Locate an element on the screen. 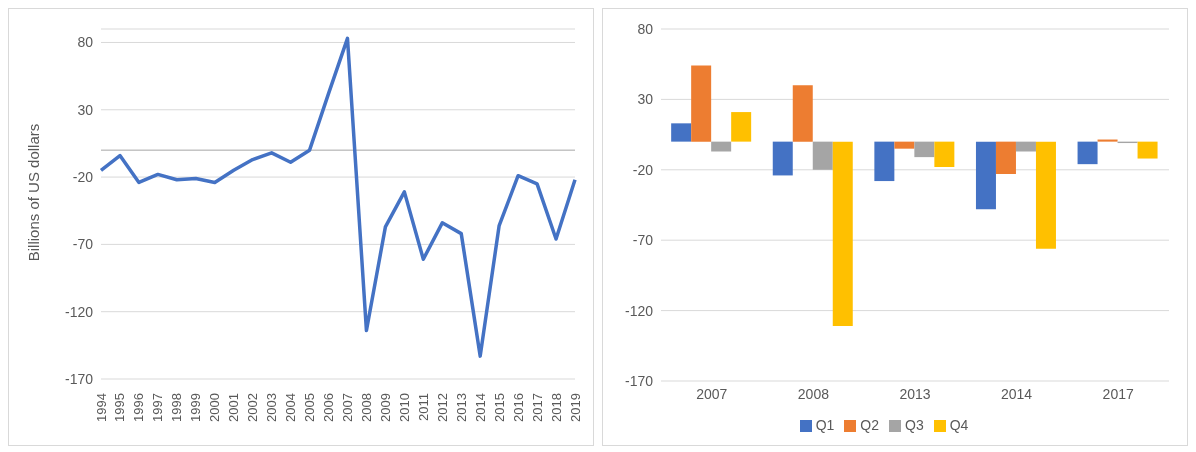  x-tick-label: 2002 is located at coordinates (253, 407).